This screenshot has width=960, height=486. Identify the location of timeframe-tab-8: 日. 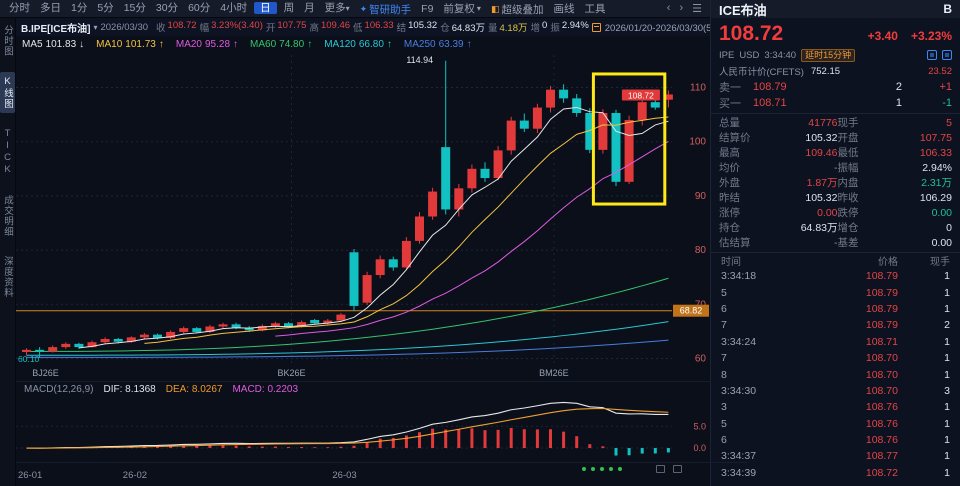
(265, 8).